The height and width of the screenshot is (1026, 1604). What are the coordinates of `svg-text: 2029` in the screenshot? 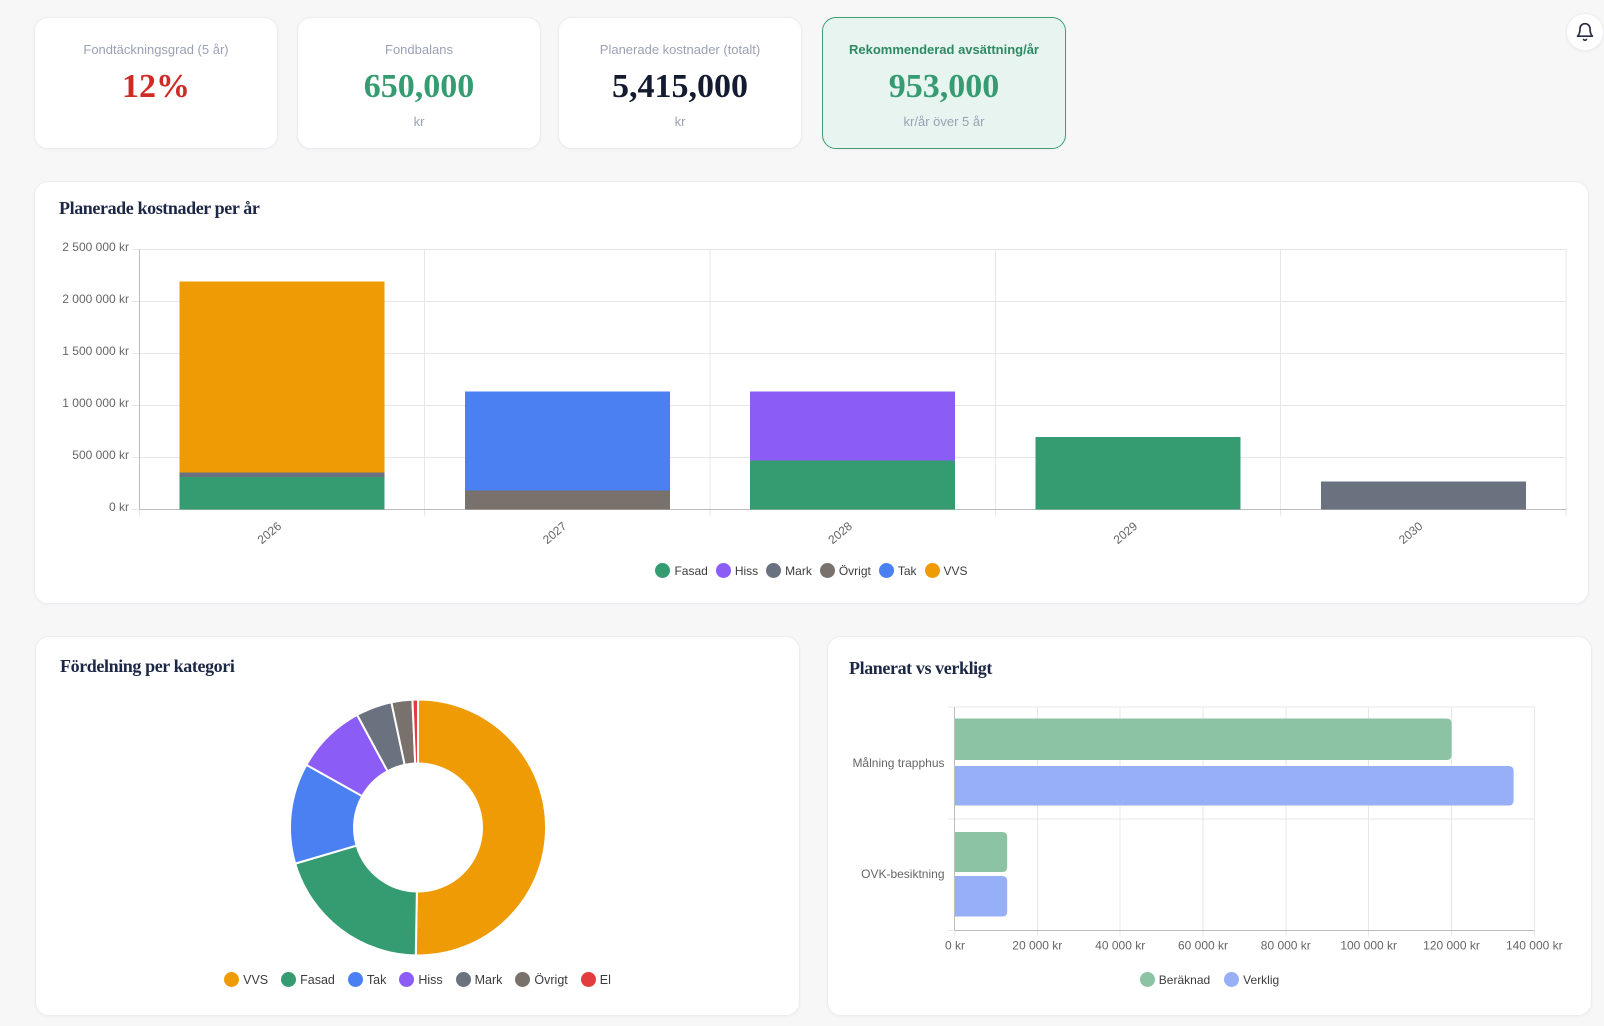 It's located at (1126, 533).